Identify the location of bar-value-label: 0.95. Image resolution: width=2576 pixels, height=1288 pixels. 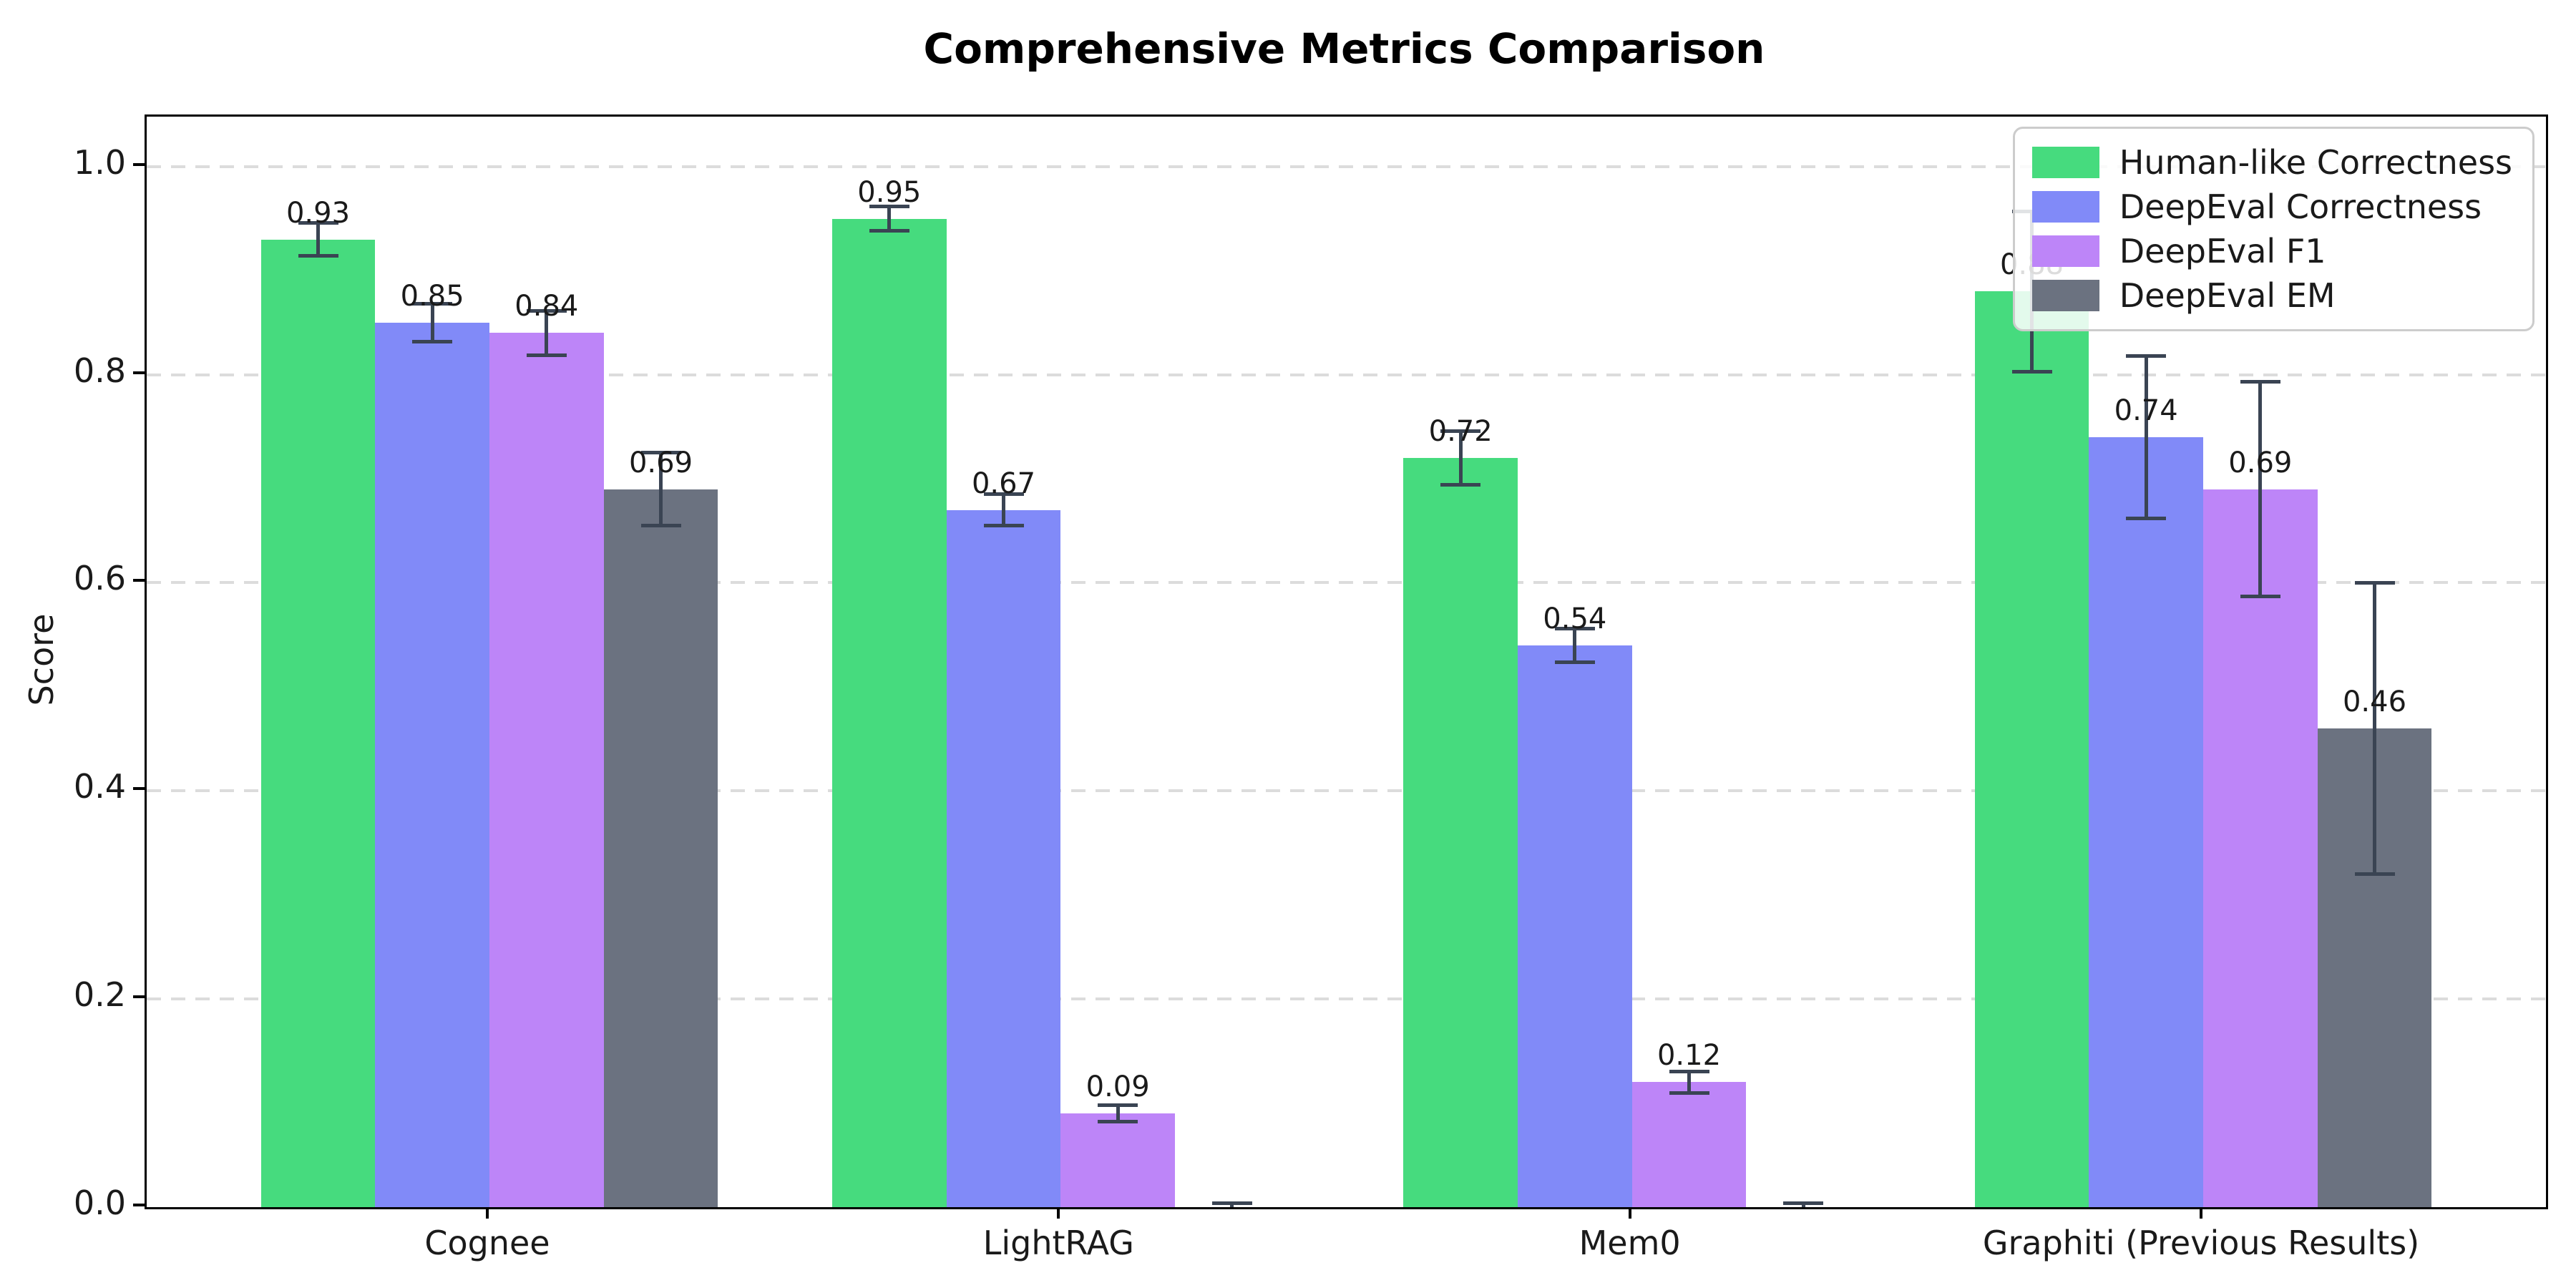
(889, 192).